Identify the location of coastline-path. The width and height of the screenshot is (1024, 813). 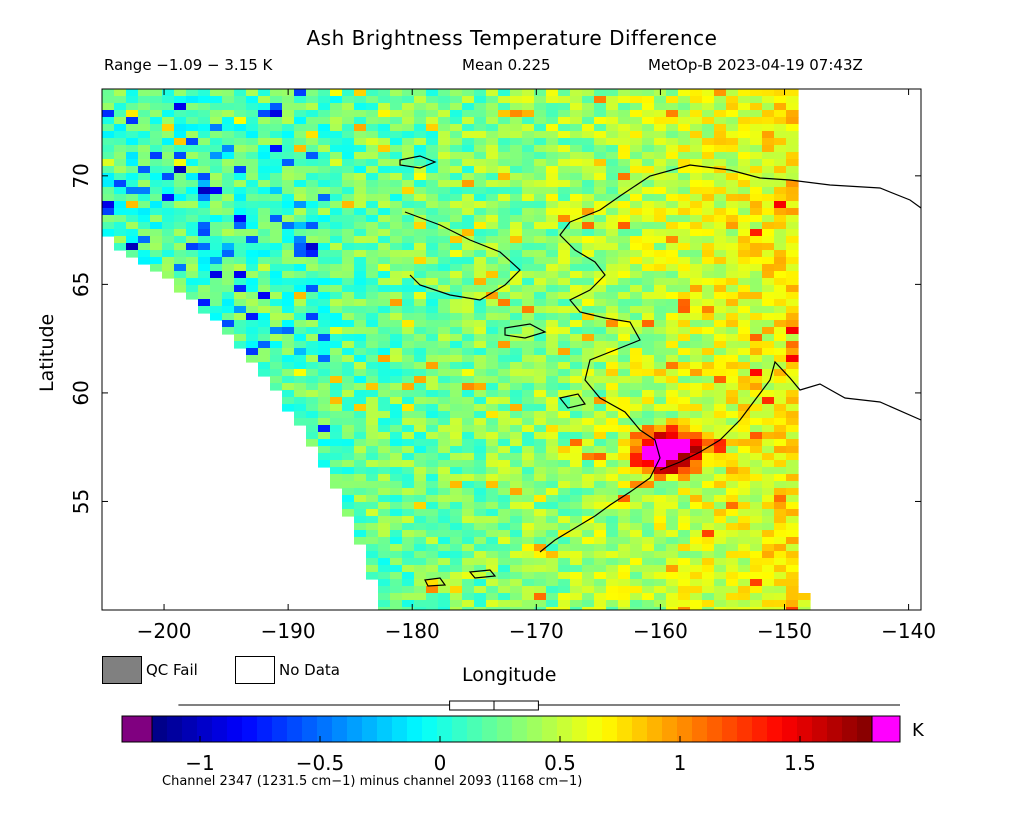
(567, 534).